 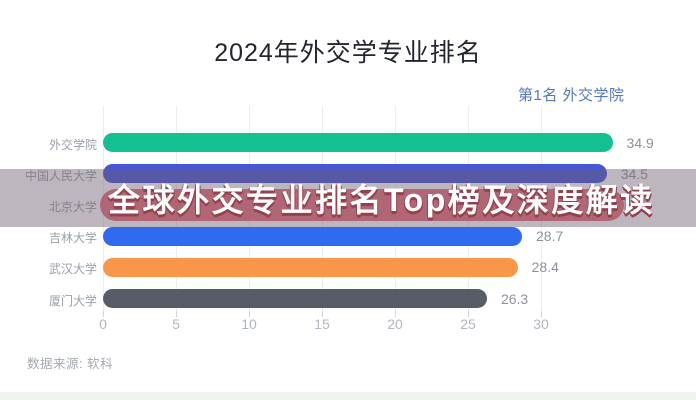 I want to click on x-axis-tick-label: 30, so click(x=541, y=324).